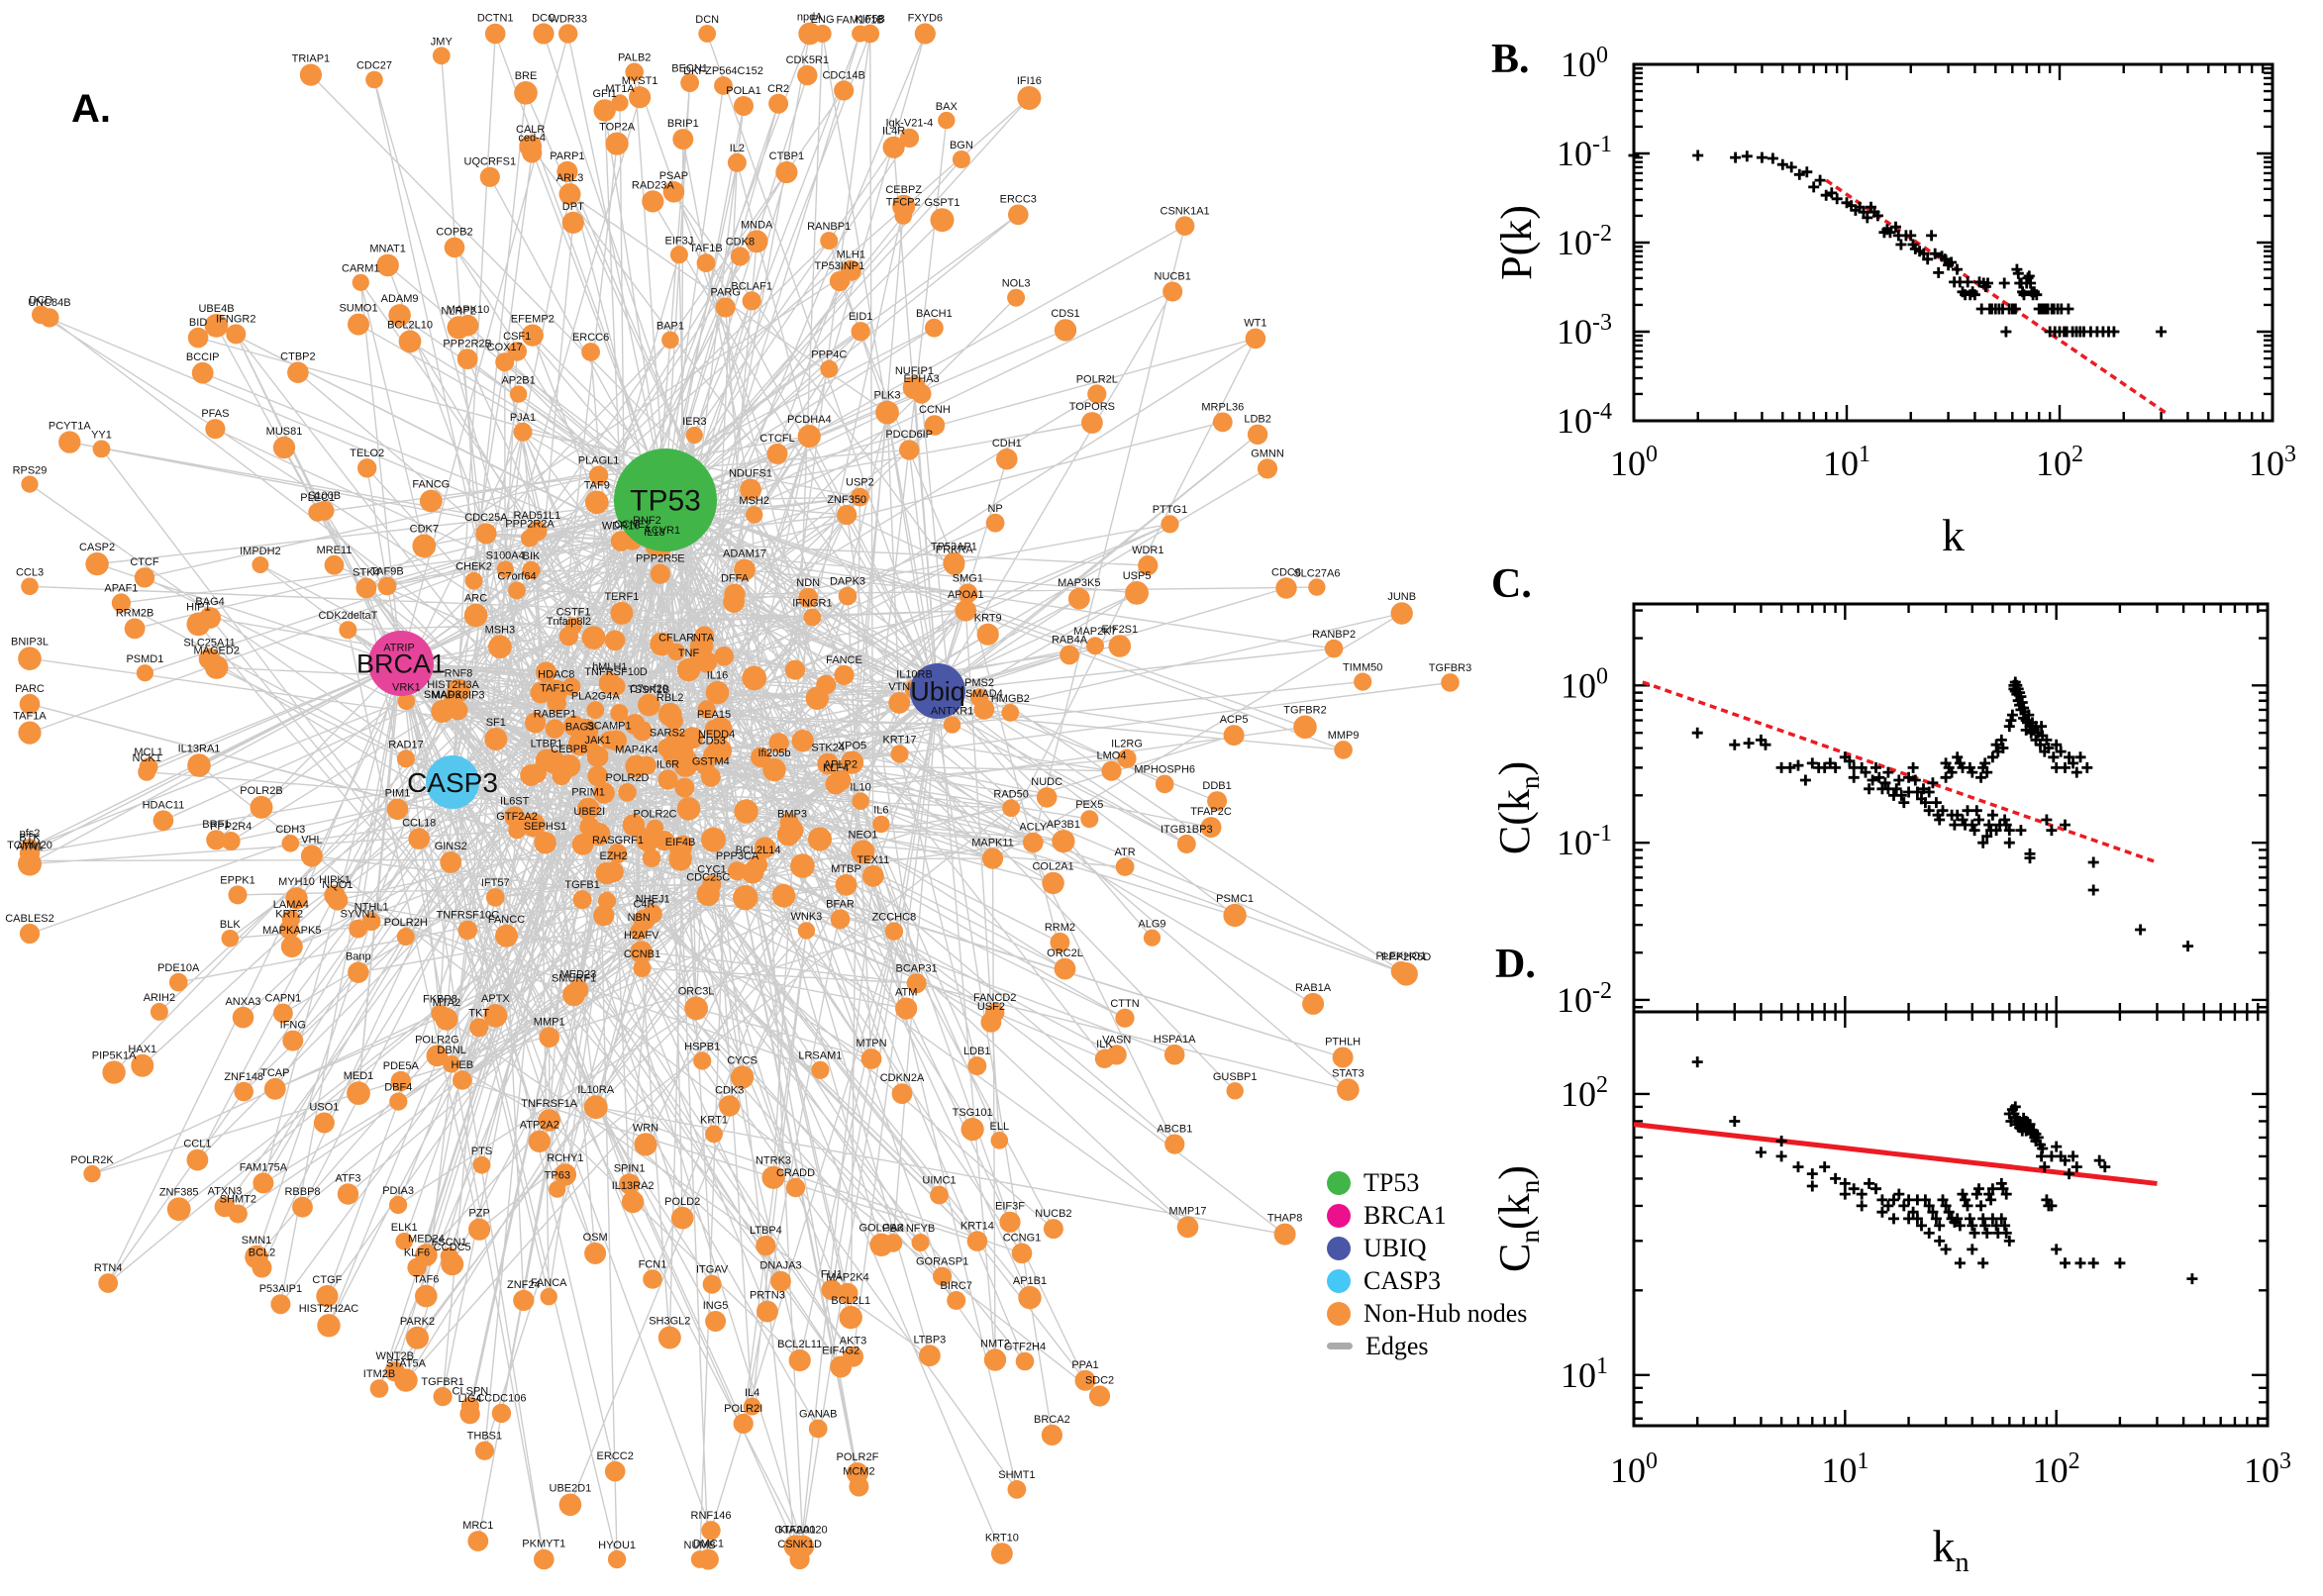  Describe the element at coordinates (597, 486) in the screenshot. I see `svg-text: TAF9` at that location.